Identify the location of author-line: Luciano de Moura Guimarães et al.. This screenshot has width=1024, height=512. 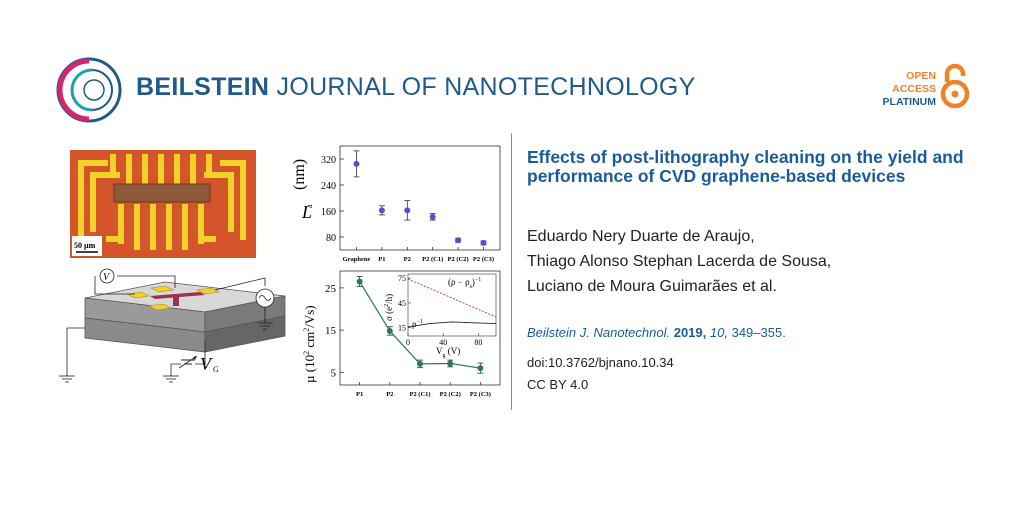
(652, 286).